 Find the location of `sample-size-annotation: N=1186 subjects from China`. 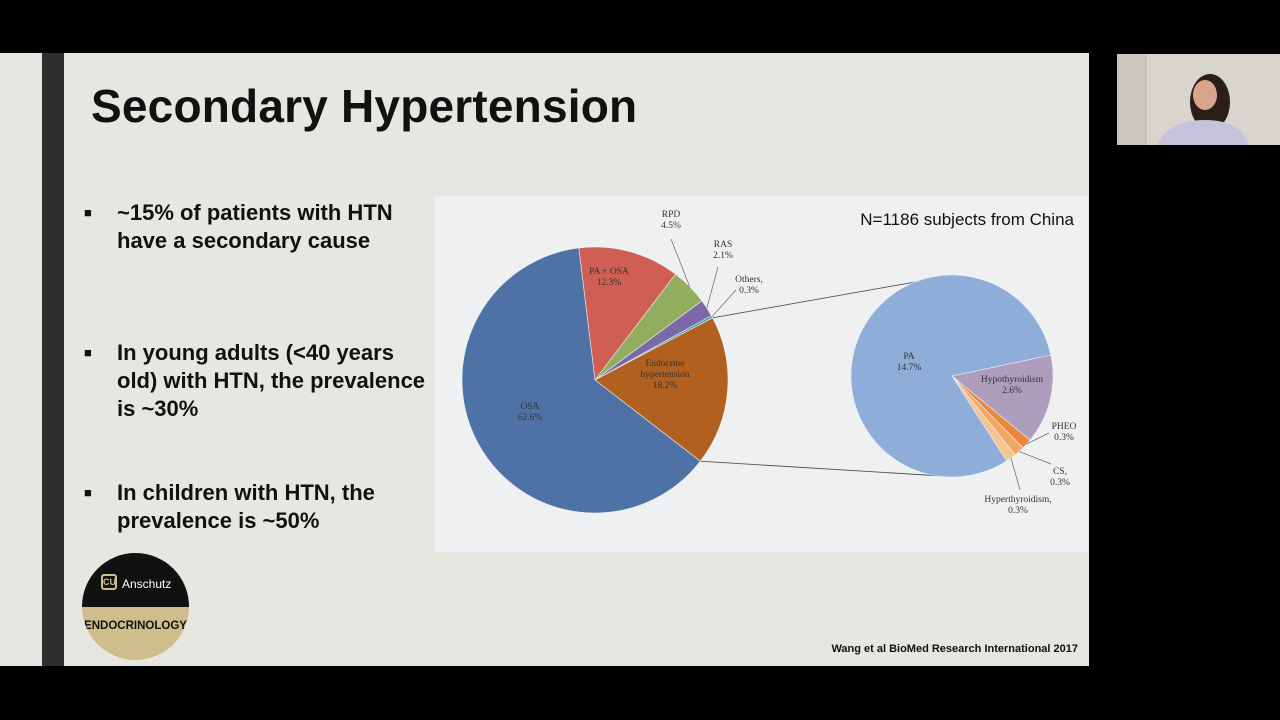

sample-size-annotation: N=1186 subjects from China is located at coordinates (967, 219).